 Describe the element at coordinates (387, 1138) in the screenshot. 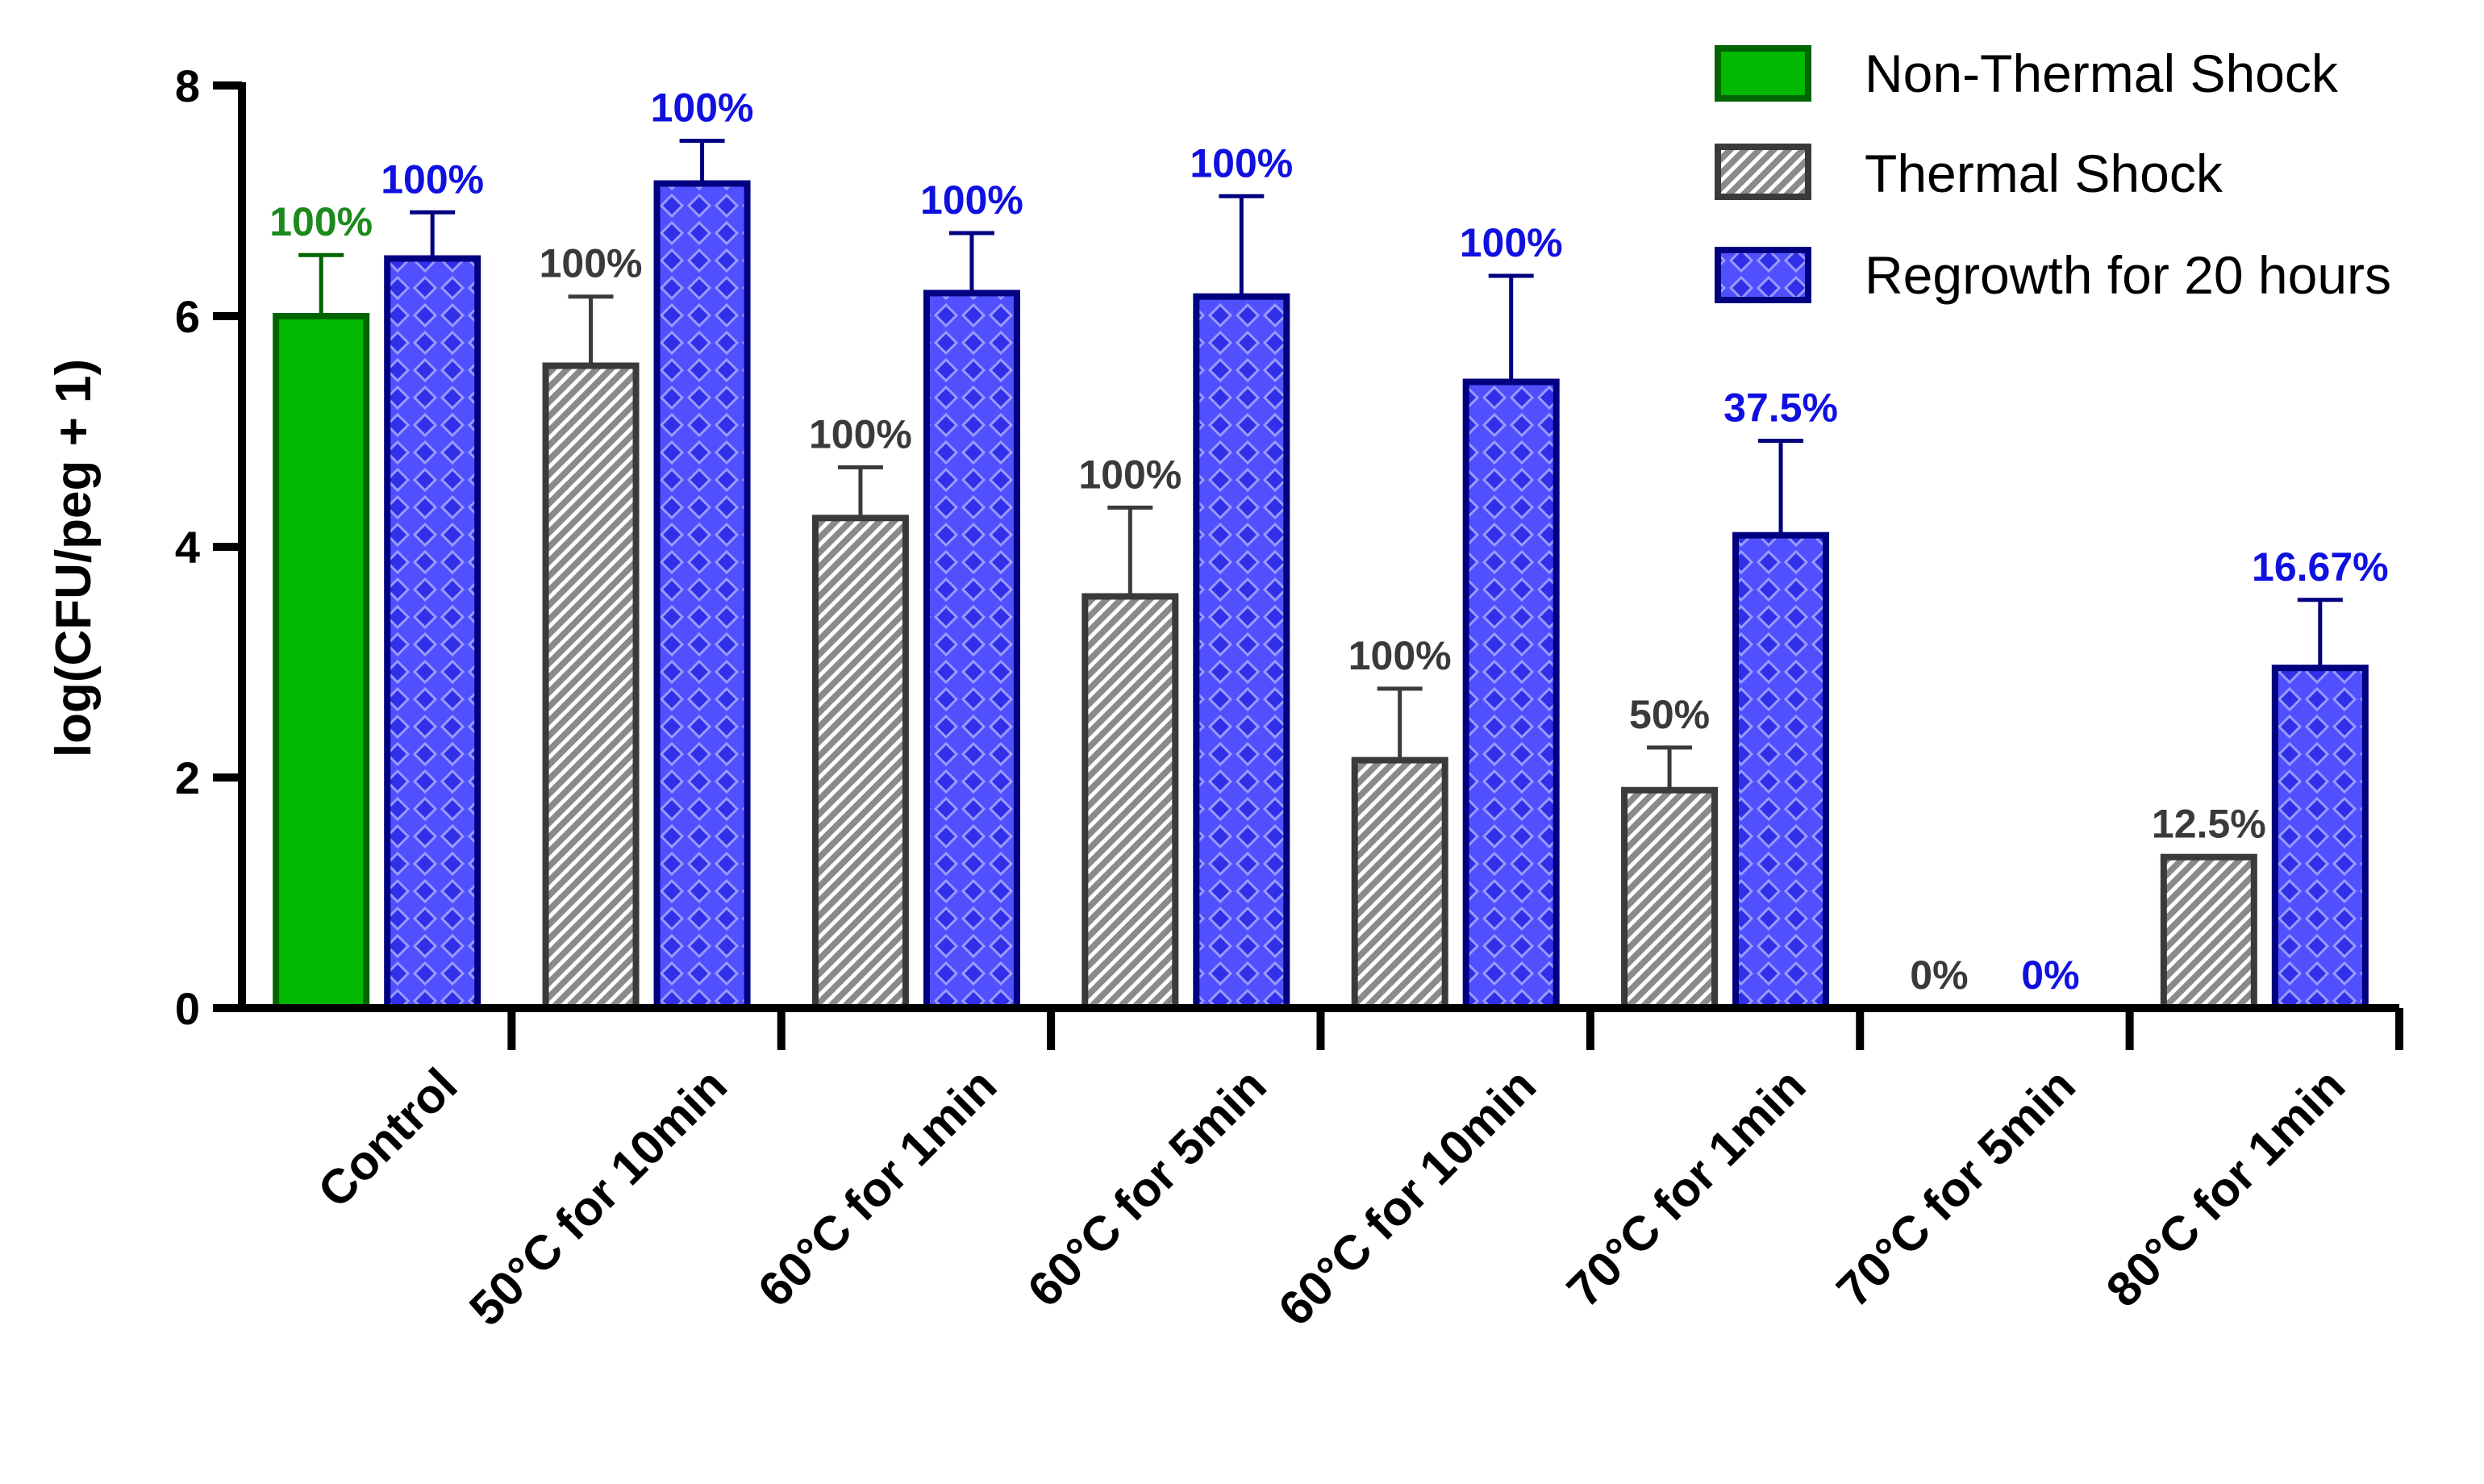

I see `x-category-label: Control` at that location.